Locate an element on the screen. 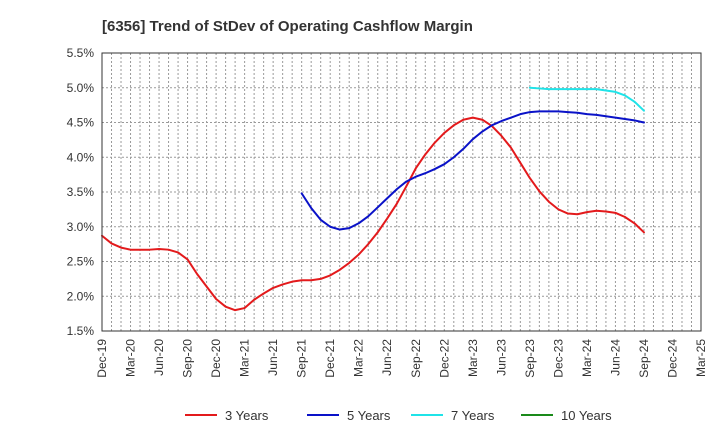  legend-label: 10 Years is located at coordinates (586, 415).